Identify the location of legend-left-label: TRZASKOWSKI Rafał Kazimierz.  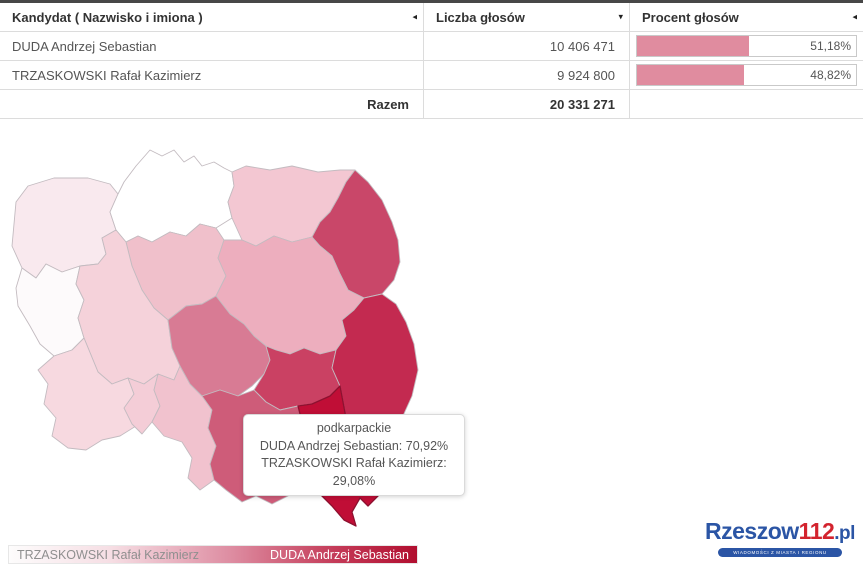
(108, 554).